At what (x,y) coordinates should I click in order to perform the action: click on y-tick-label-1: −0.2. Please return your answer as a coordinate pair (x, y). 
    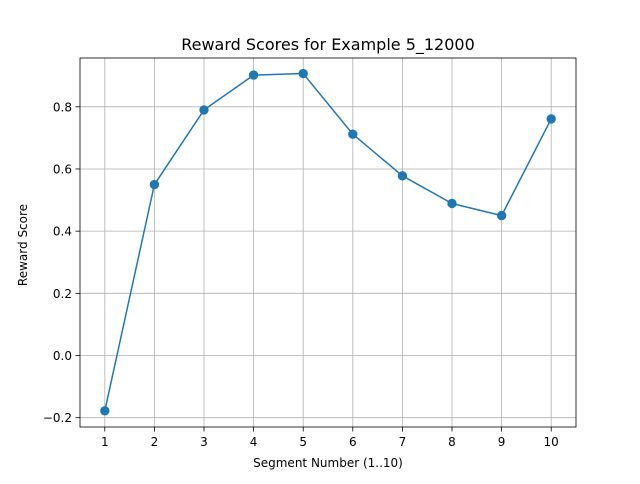
    Looking at the image, I should click on (57, 418).